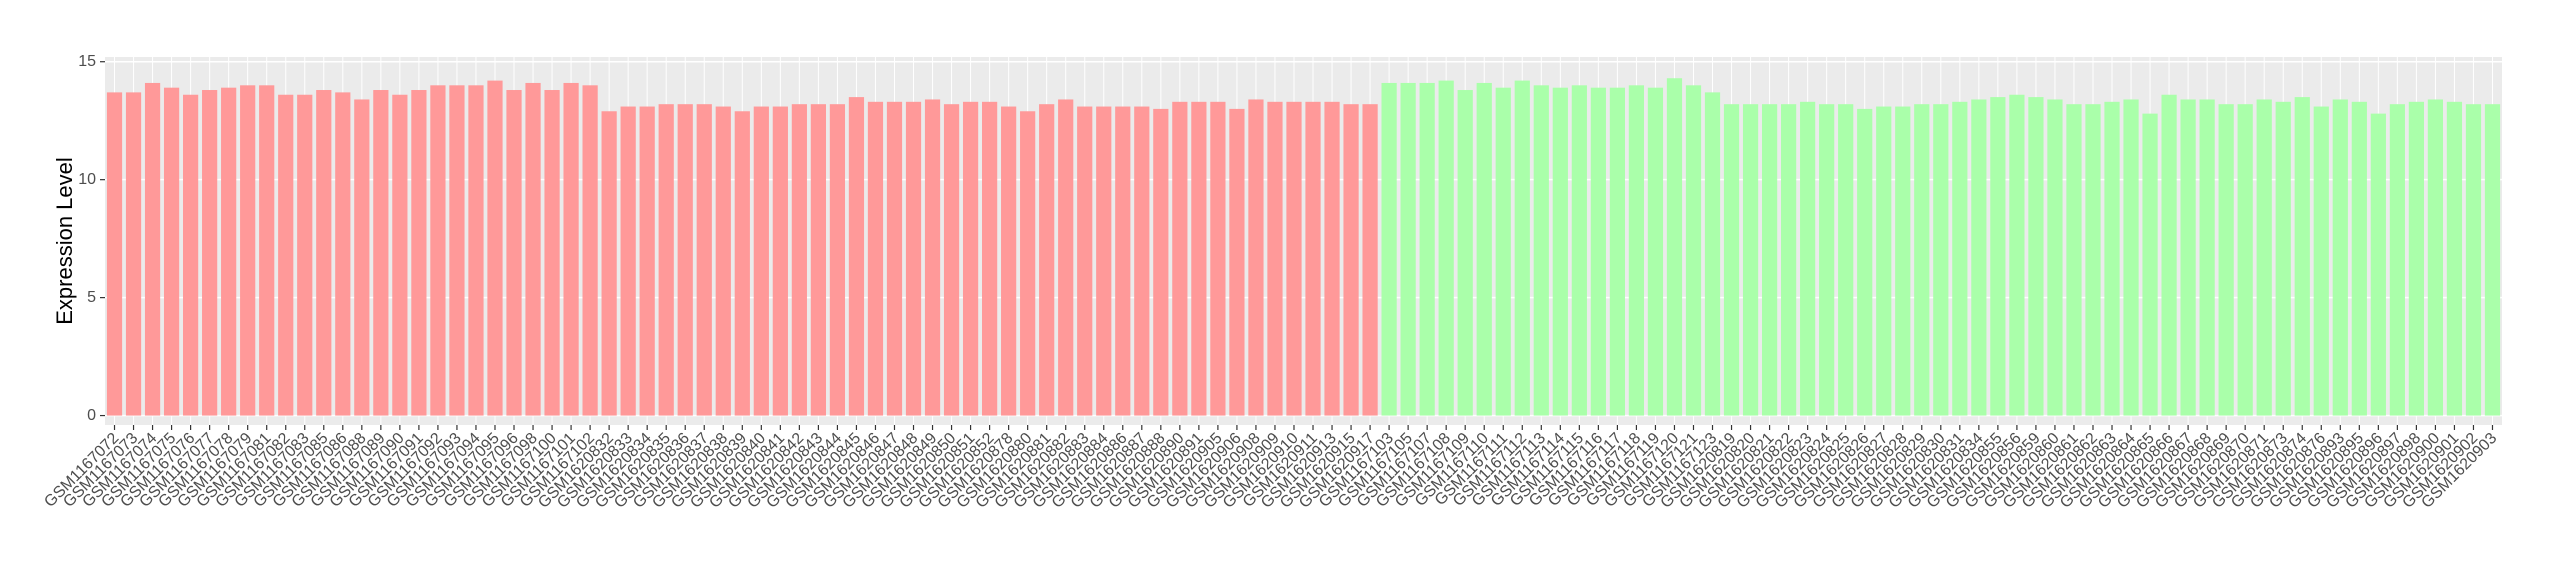 The width and height of the screenshot is (2560, 580). Describe the element at coordinates (91, 297) in the screenshot. I see `y-tick-label: 5` at that location.